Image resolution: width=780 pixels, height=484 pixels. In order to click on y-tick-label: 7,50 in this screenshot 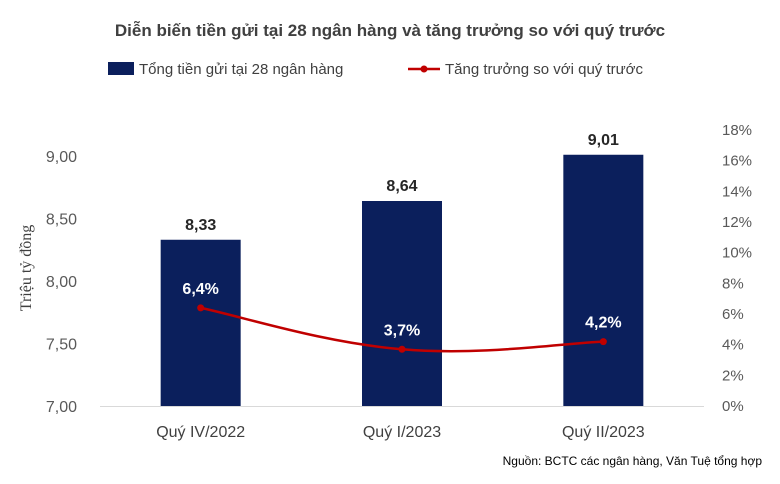, I will do `click(61, 345)`.